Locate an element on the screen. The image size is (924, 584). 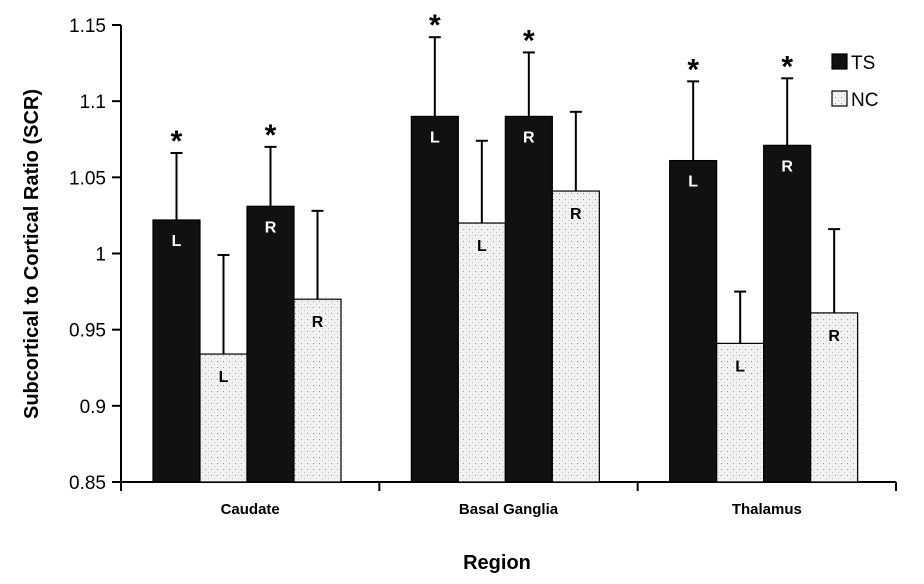
y-tick-label: 0.95 is located at coordinates (87, 331).